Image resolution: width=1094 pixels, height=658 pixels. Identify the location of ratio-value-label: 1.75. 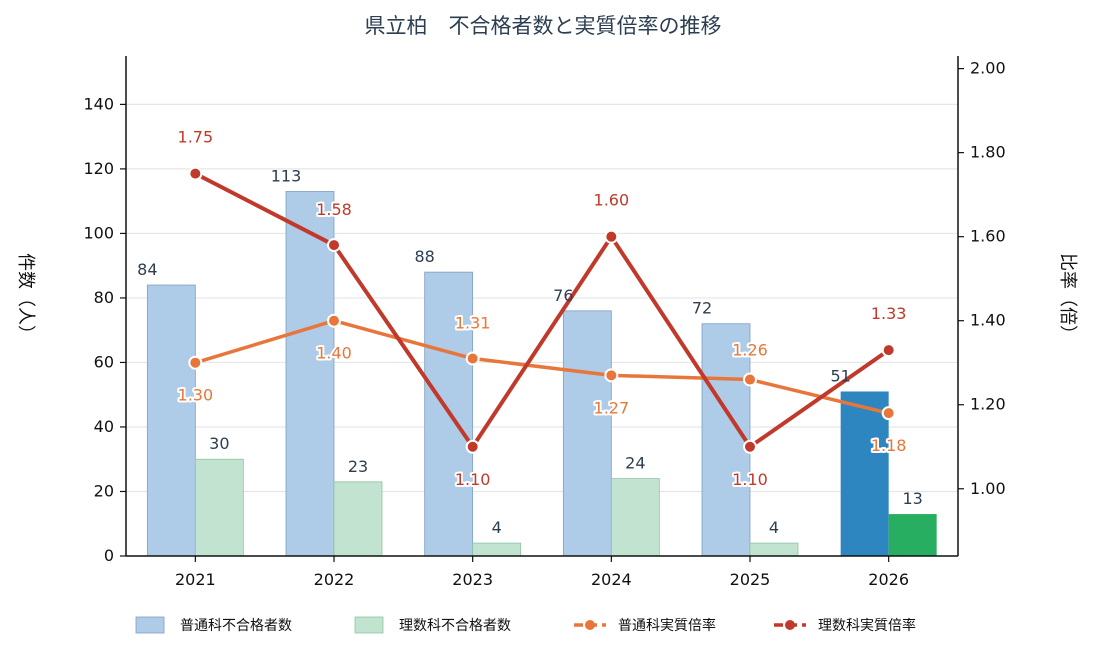
(196, 137).